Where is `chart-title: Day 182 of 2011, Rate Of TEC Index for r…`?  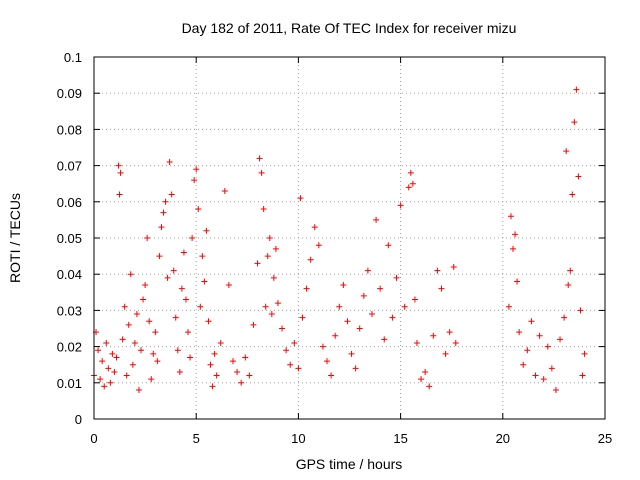 chart-title: Day 182 of 2011, Rate Of TEC Index for r… is located at coordinates (349, 28).